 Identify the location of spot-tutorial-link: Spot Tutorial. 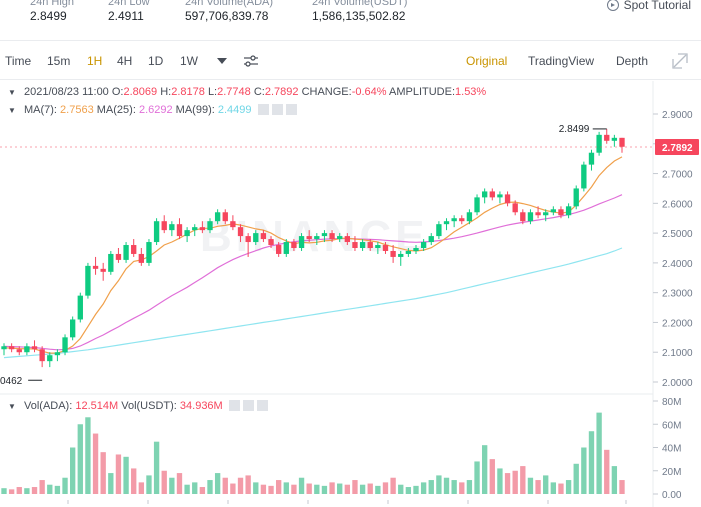
(648, 6).